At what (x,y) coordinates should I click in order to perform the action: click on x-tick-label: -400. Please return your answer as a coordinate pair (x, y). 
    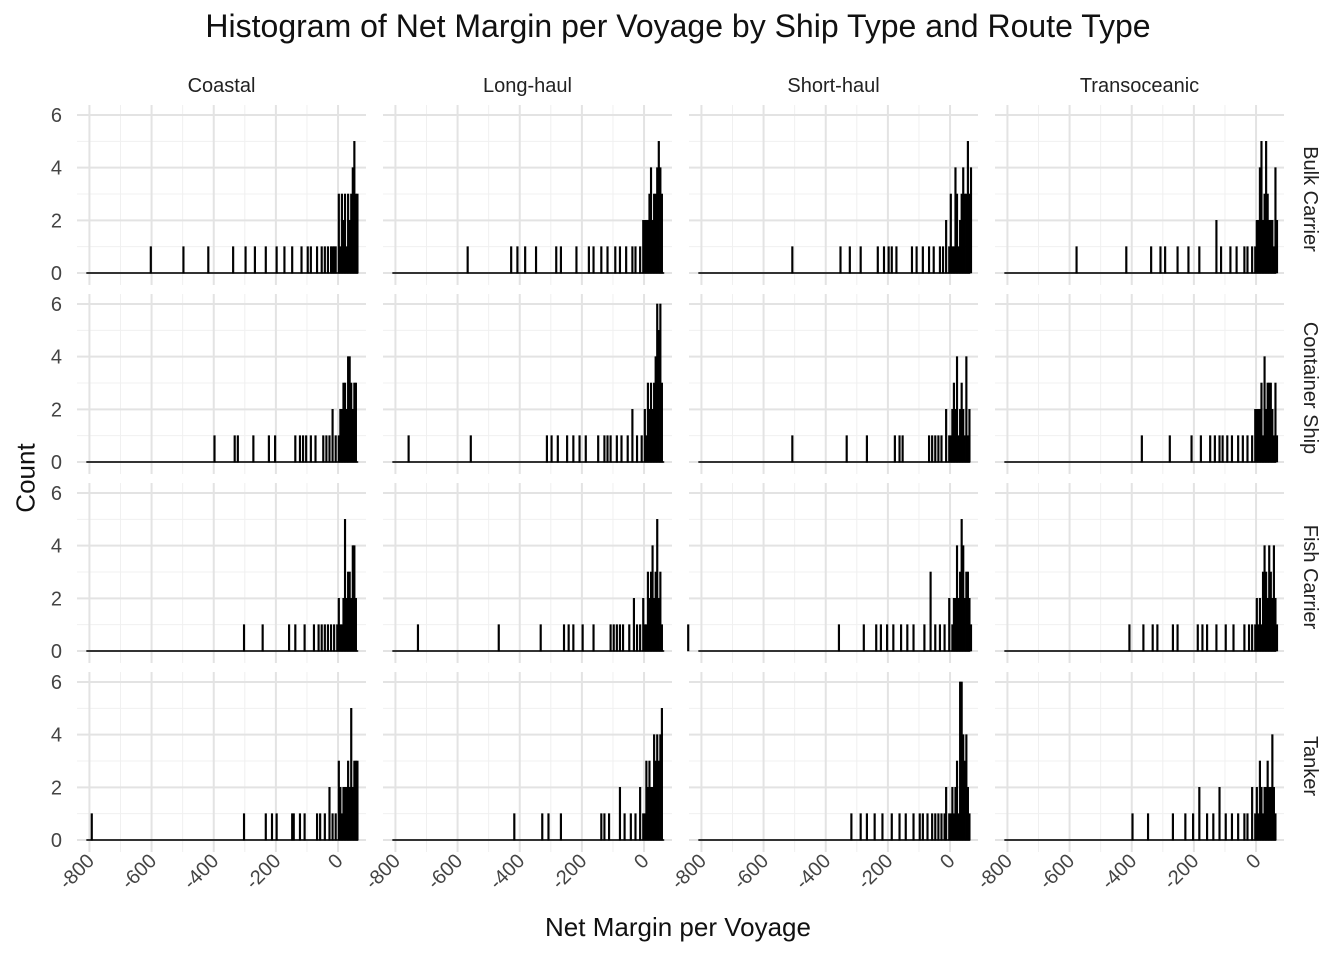
    Looking at the image, I should click on (201, 872).